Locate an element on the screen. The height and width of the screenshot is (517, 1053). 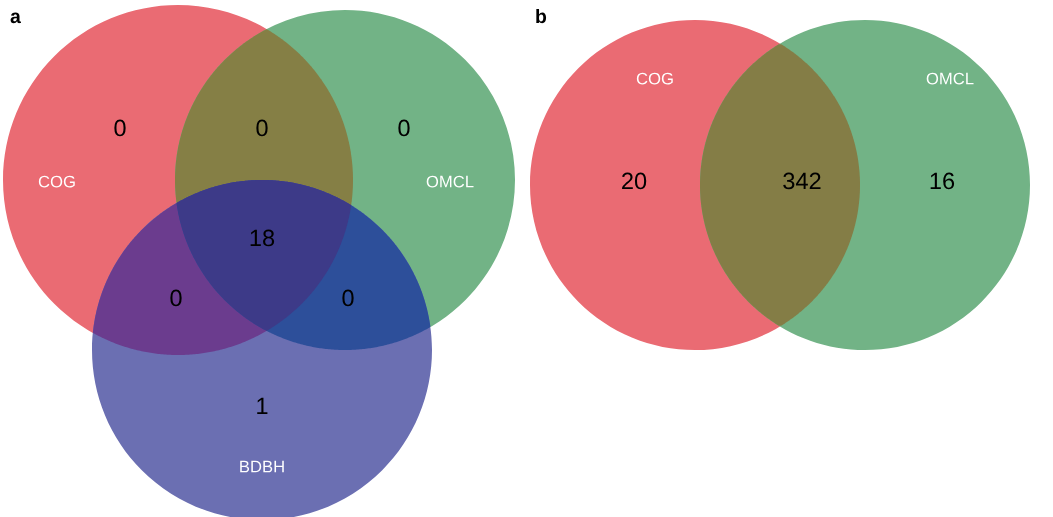
data-label: 20 is located at coordinates (634, 181).